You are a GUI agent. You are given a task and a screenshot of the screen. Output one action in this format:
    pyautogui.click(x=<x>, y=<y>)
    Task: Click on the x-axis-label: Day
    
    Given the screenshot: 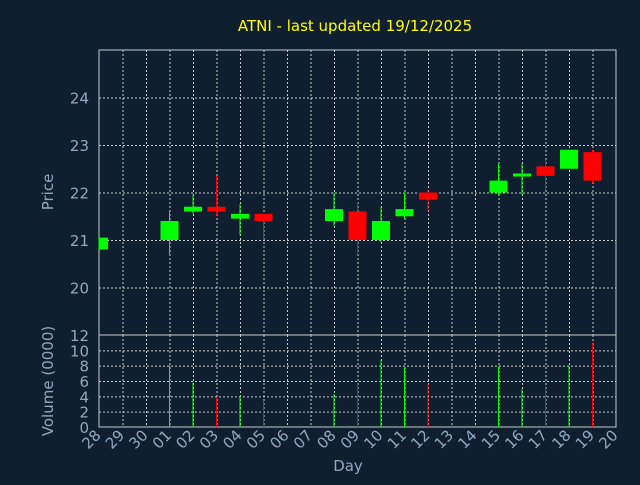 What is the action you would take?
    pyautogui.click(x=348, y=466)
    